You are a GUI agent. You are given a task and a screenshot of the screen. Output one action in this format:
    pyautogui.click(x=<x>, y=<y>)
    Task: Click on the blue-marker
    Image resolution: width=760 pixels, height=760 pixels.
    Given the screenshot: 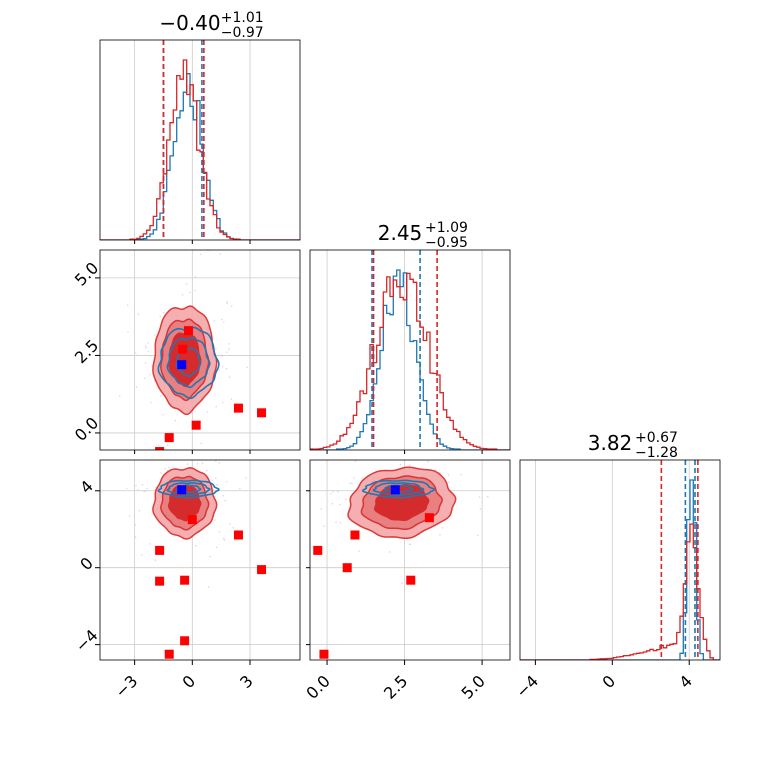 What is the action you would take?
    pyautogui.click(x=182, y=490)
    